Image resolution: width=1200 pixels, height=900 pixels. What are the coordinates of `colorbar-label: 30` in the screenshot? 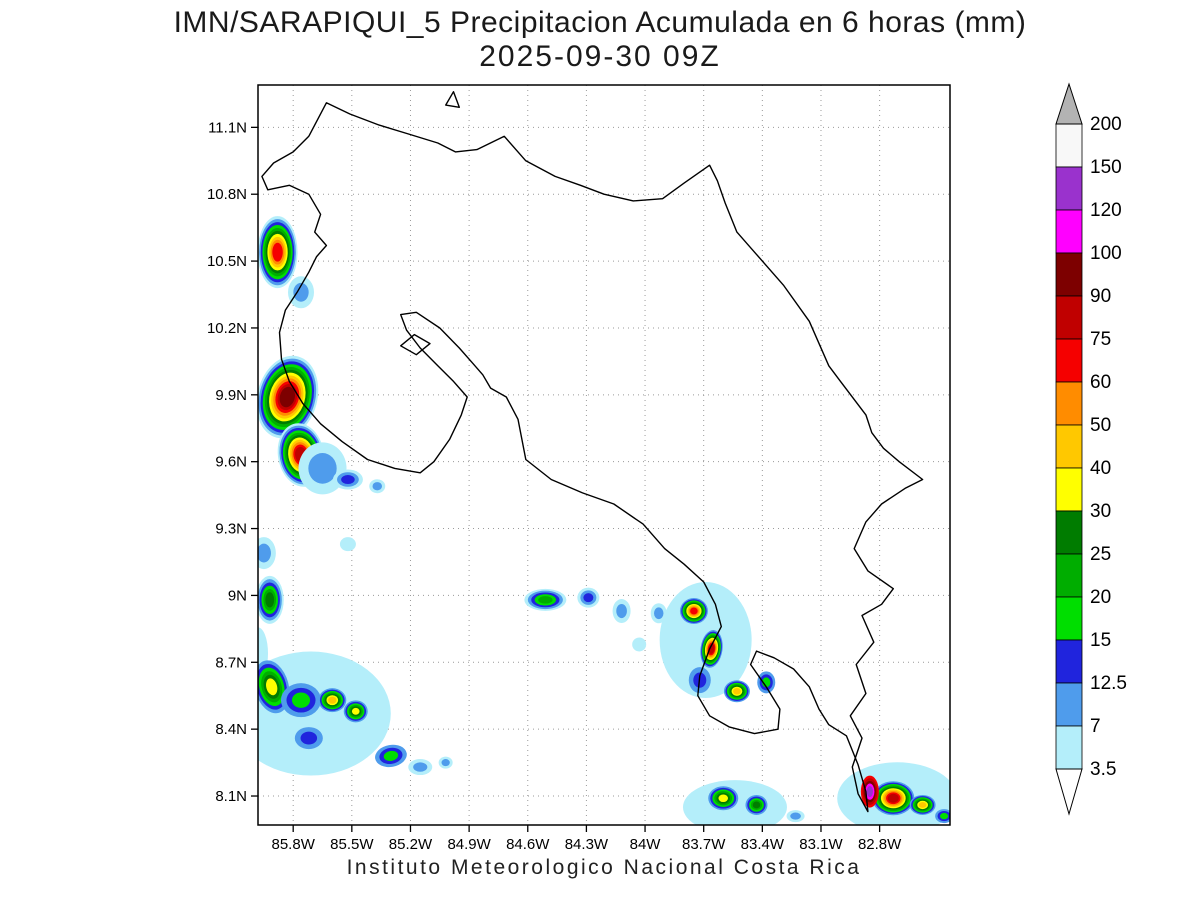 It's located at (1100, 511).